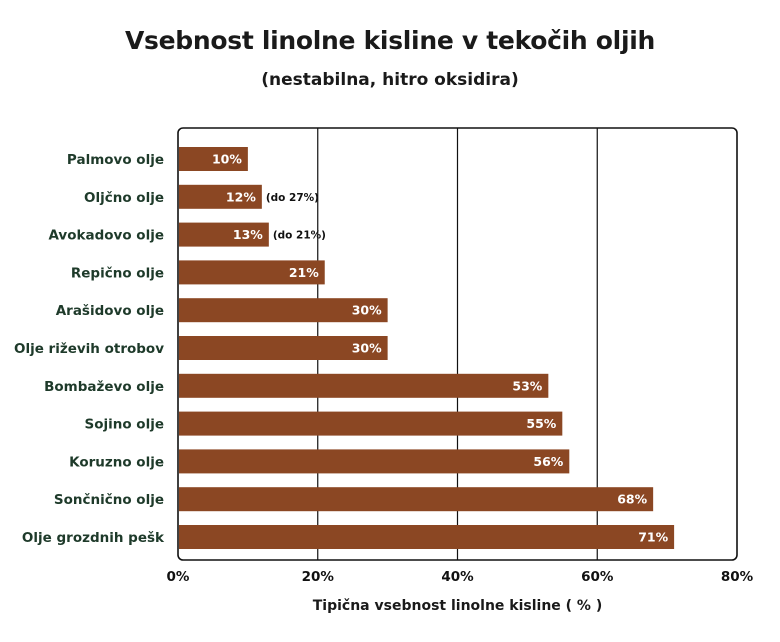  Describe the element at coordinates (541, 423) in the screenshot. I see `data-label: 55%` at that location.